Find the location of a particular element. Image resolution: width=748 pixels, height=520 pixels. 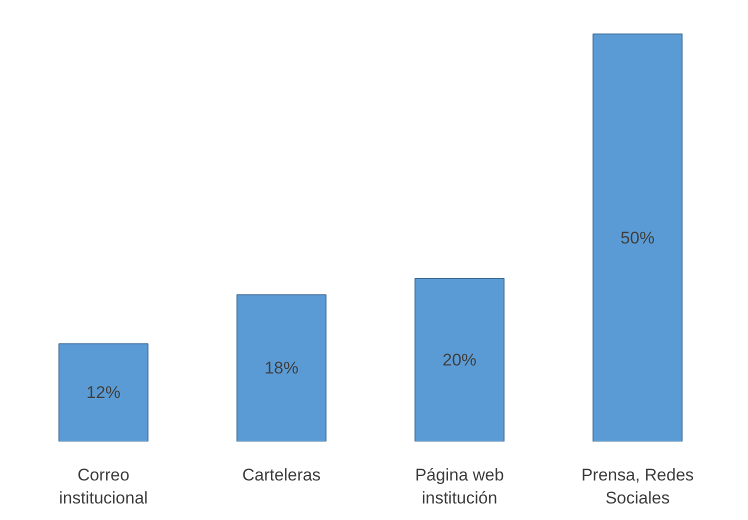

x-tick-label: Prensa, Redes Sociales is located at coordinates (637, 487).